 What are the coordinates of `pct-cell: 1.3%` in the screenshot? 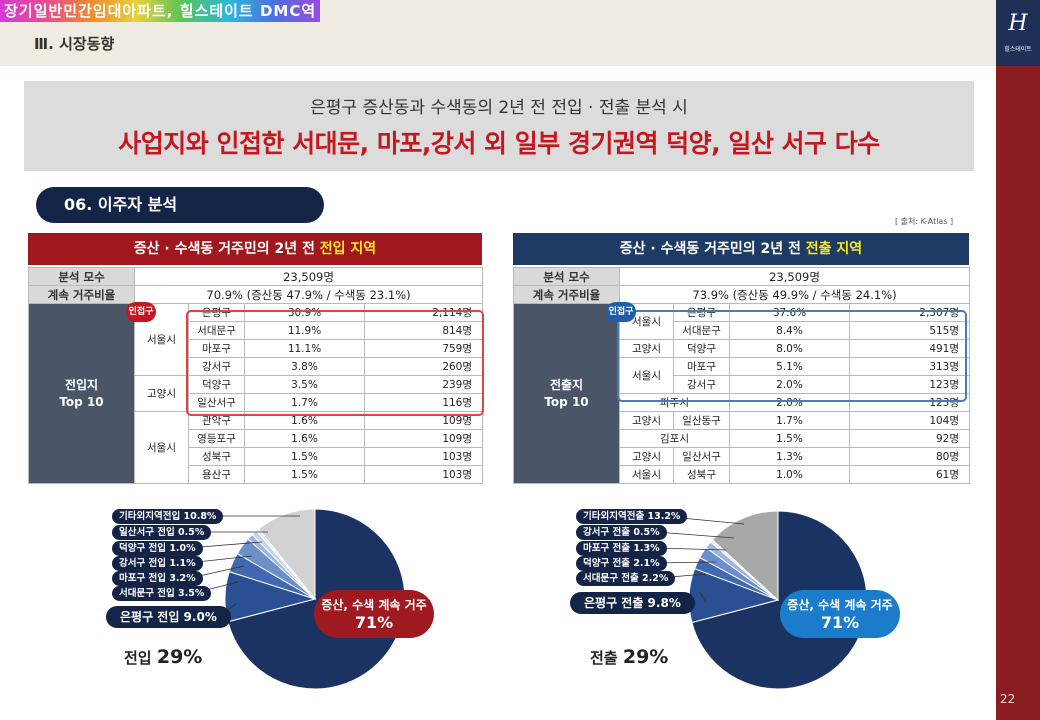 It's located at (789, 456).